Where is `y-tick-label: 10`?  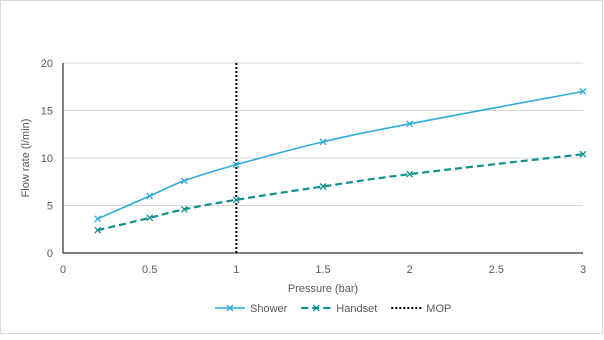 y-tick-label: 10 is located at coordinates (47, 159).